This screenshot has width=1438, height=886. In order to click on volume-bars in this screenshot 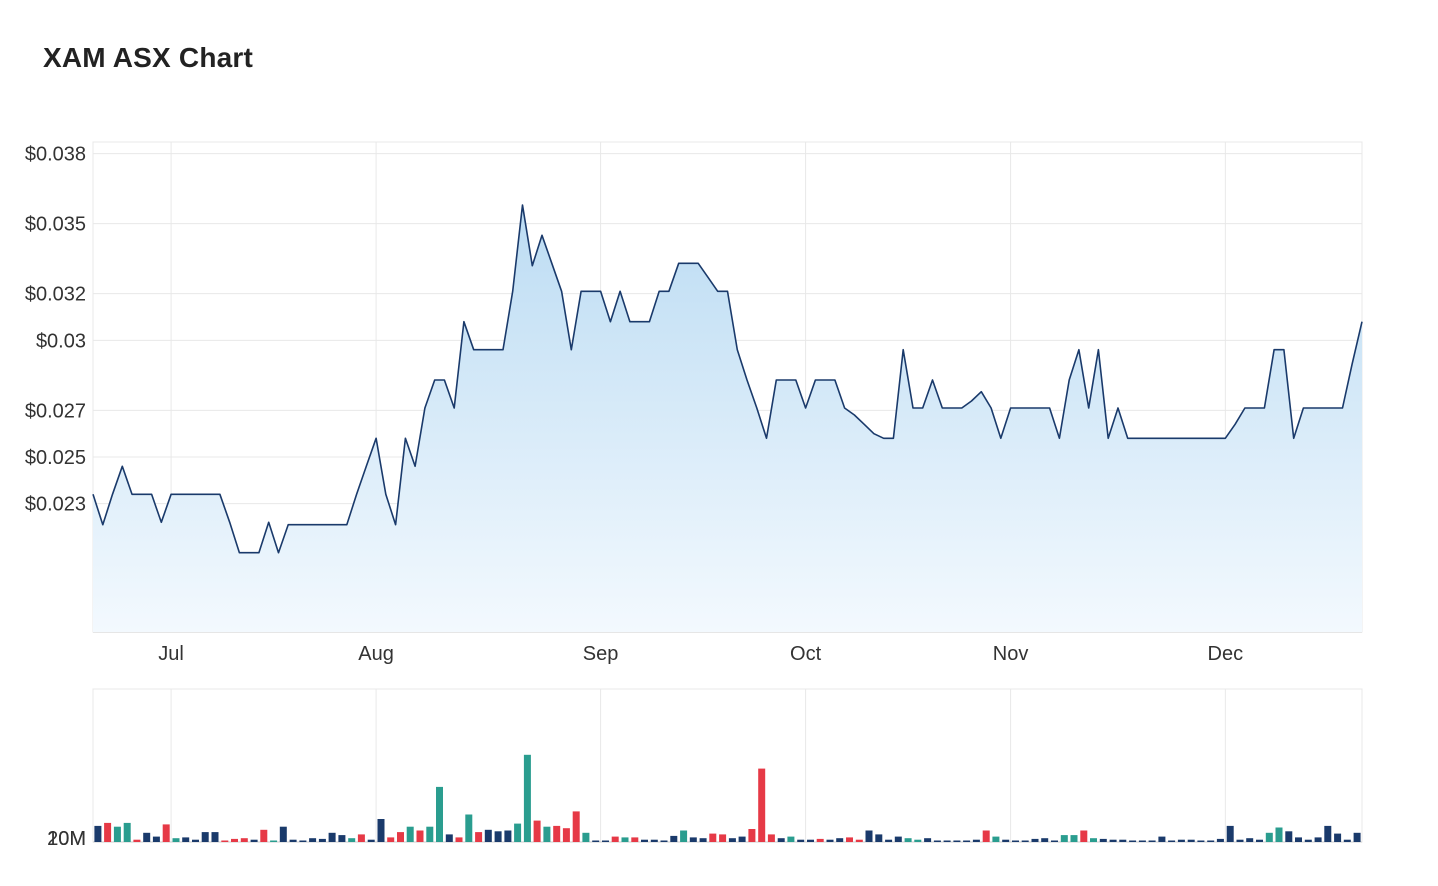, I will do `click(727, 798)`.